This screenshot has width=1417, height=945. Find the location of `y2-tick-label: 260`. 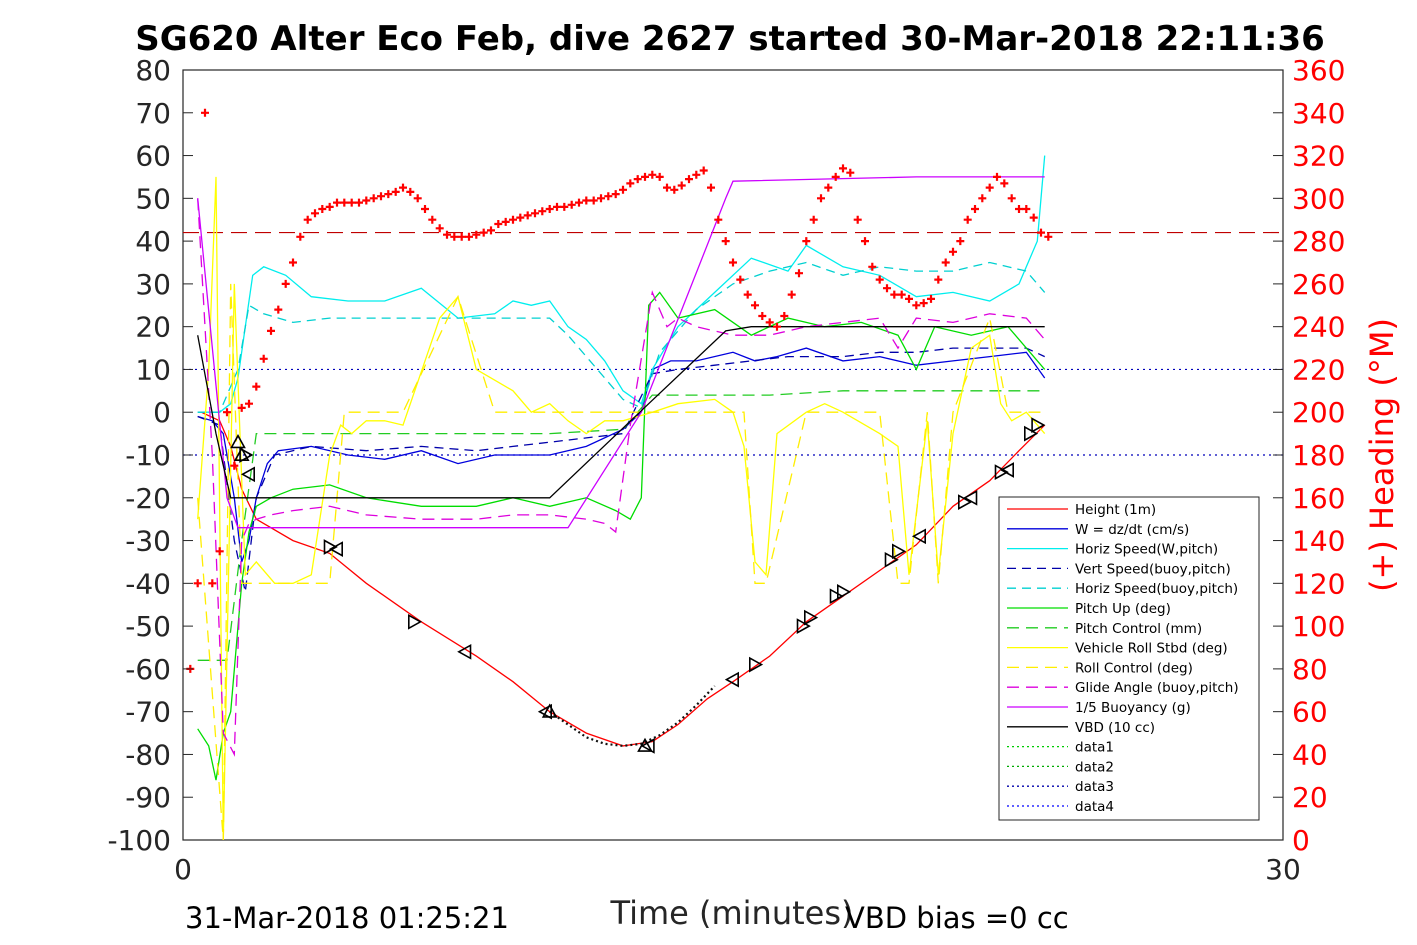

y2-tick-label: 260 is located at coordinates (1318, 284).